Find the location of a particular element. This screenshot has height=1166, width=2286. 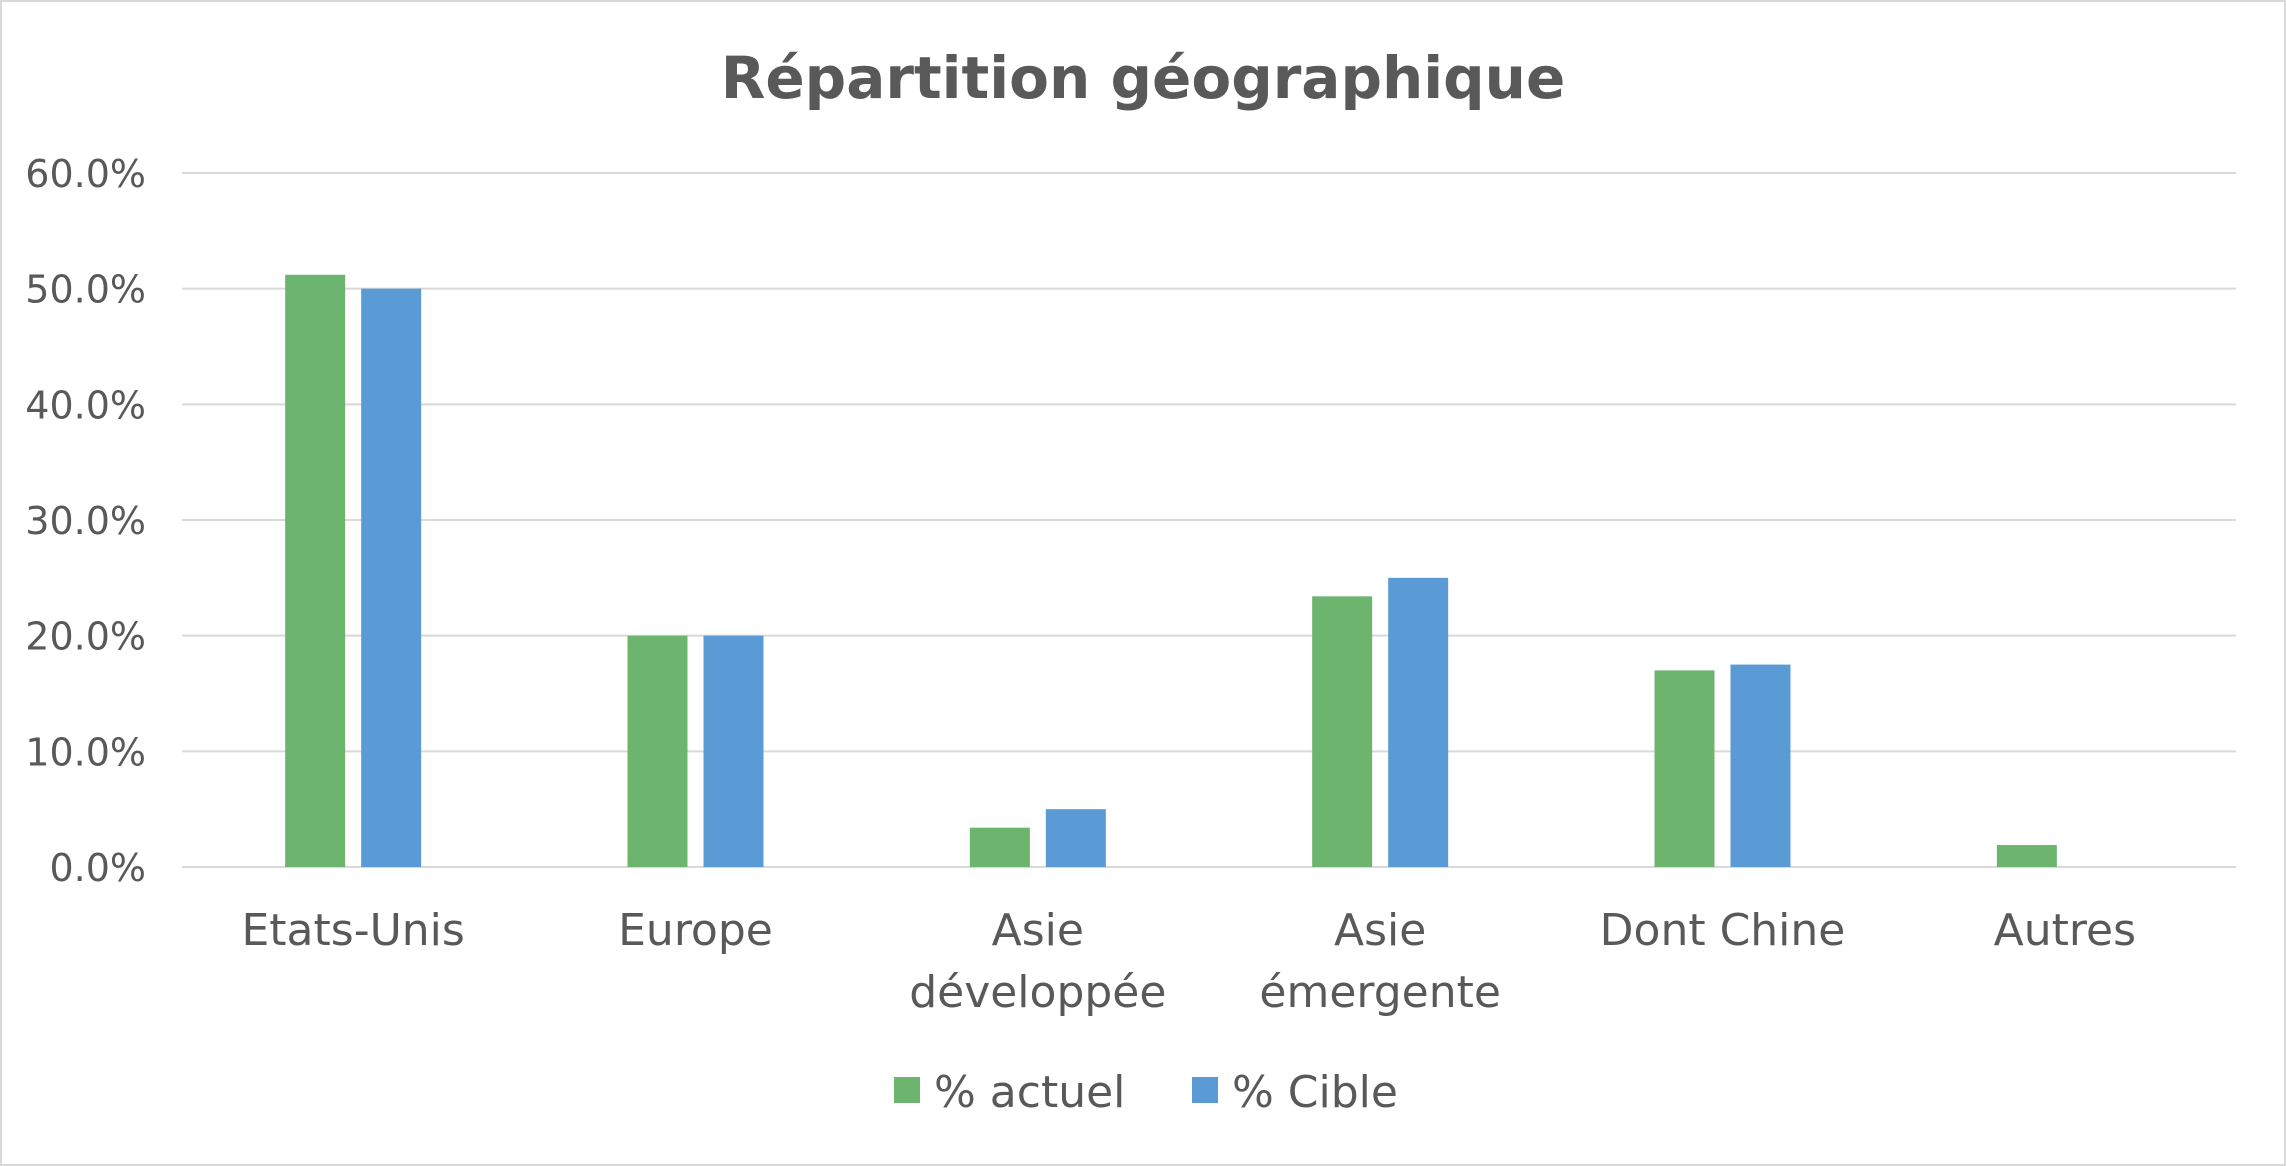

y-tick-label: 60.0% is located at coordinates (85, 174).